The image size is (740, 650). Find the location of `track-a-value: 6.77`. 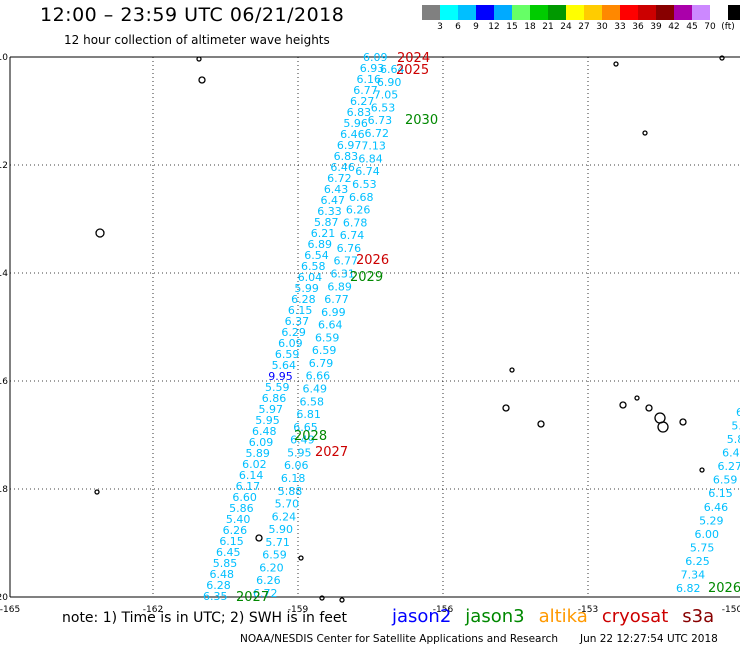

track-a-value: 6.77 is located at coordinates (365, 90).